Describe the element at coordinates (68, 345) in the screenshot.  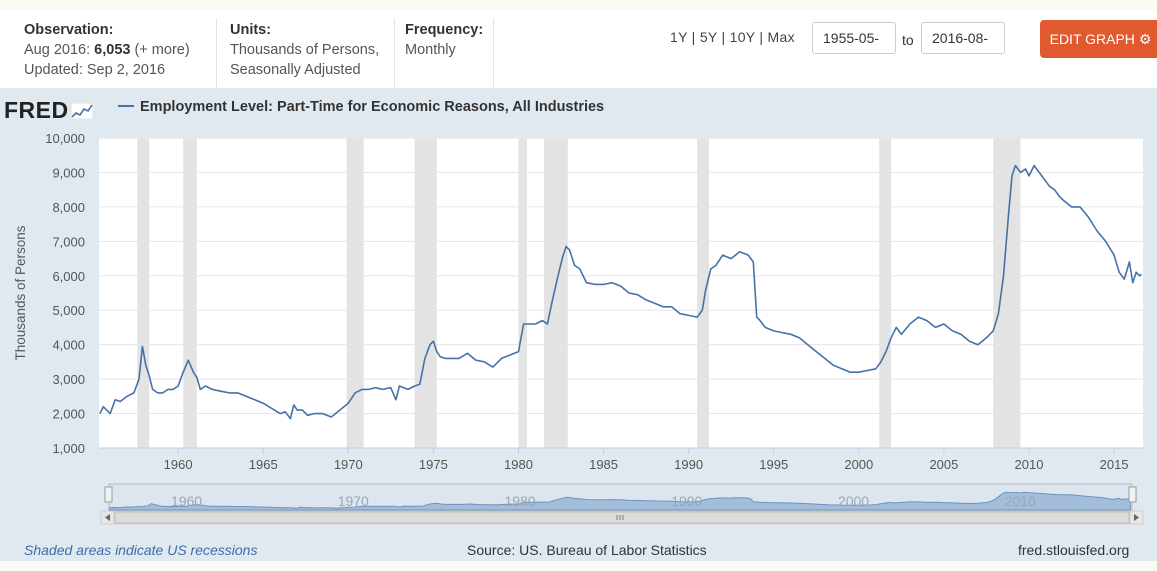
I see `y-tick-label: 4,000` at that location.